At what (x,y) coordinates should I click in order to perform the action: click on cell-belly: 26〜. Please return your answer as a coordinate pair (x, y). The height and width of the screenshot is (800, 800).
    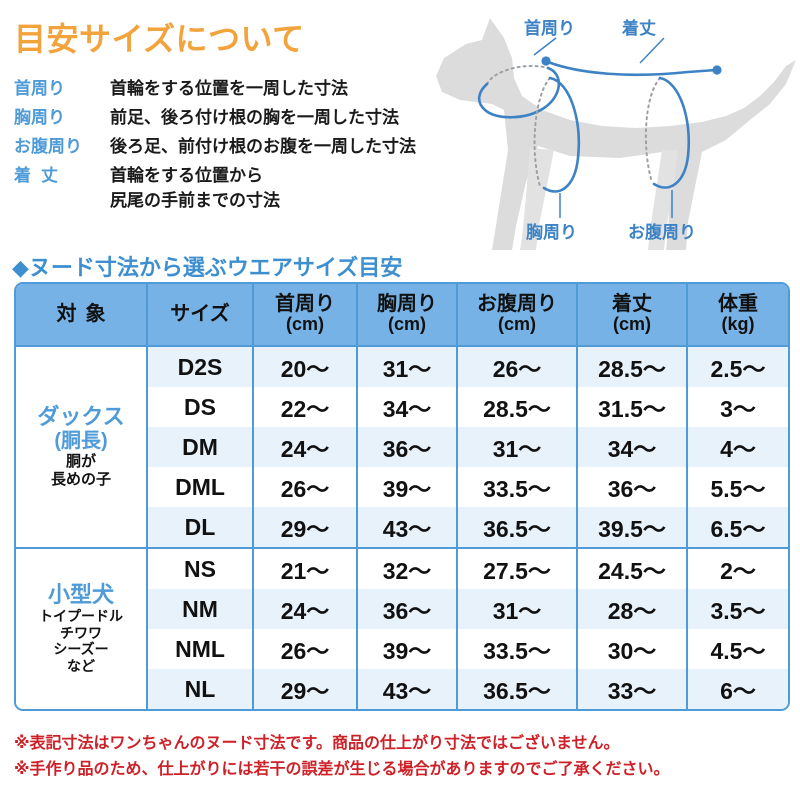
    Looking at the image, I should click on (518, 367).